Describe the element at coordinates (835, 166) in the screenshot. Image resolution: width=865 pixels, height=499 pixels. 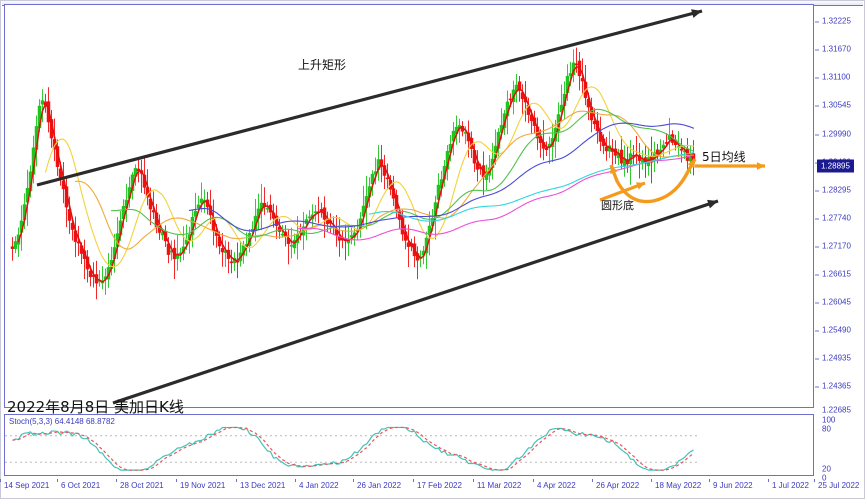
I see `current-price-label: 1.28895` at that location.